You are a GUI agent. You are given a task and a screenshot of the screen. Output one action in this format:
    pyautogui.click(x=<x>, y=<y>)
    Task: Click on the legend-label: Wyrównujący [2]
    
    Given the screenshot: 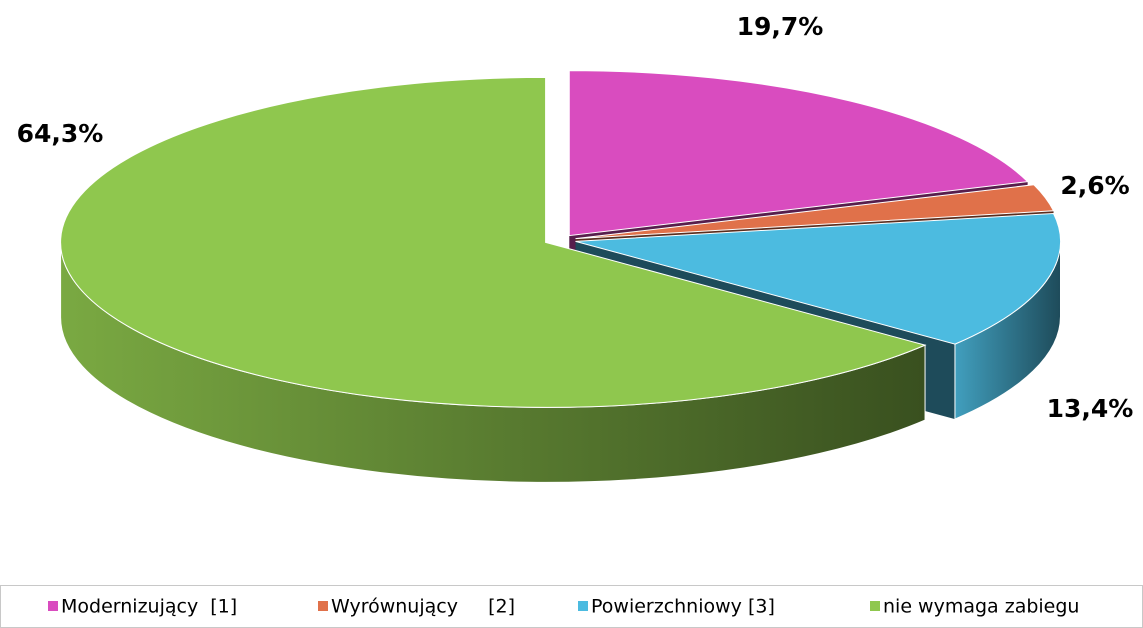 What is the action you would take?
    pyautogui.click(x=423, y=607)
    